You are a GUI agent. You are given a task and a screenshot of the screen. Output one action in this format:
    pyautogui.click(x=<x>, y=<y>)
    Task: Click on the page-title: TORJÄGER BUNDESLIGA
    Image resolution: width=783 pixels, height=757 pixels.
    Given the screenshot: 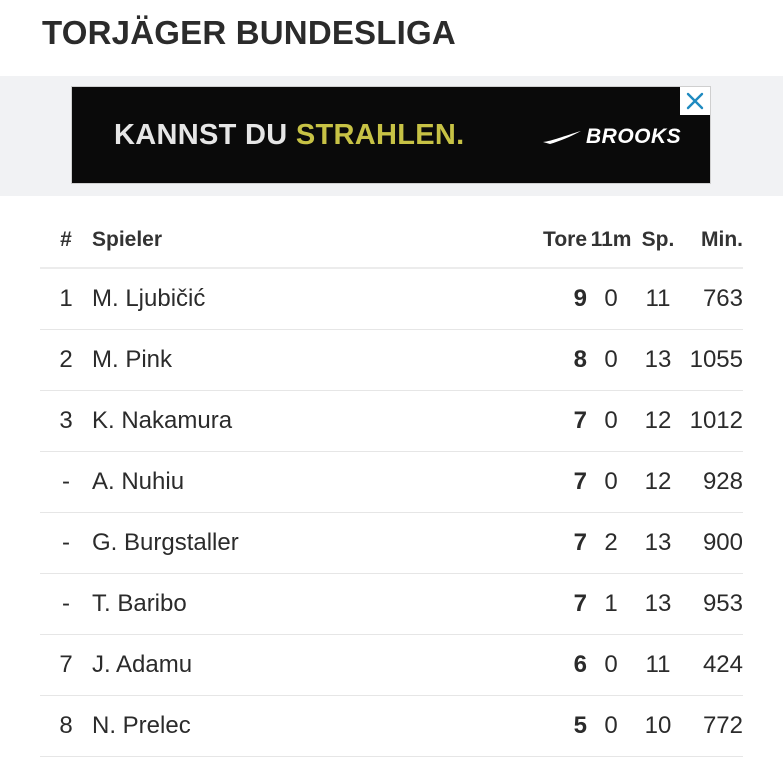 What is the action you would take?
    pyautogui.click(x=249, y=32)
    